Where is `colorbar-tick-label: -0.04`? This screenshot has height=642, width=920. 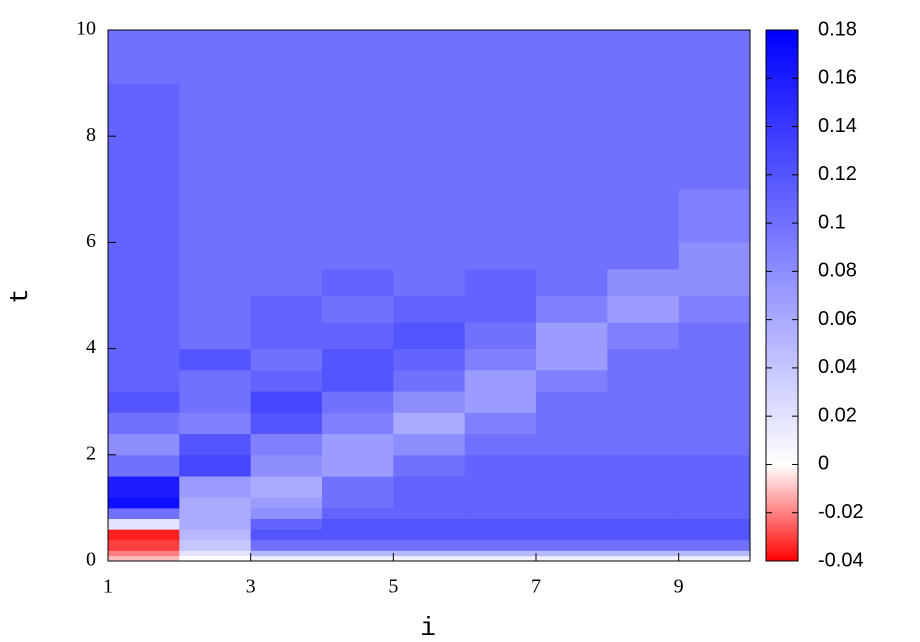 colorbar-tick-label: -0.04 is located at coordinates (841, 560).